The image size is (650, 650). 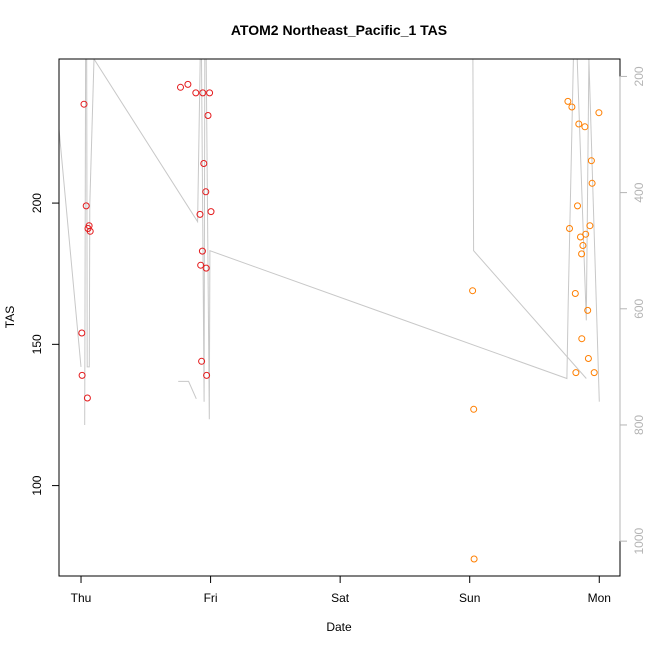 What do you see at coordinates (45, 344) in the screenshot?
I see `y-axis-left: 100 150 200` at bounding box center [45, 344].